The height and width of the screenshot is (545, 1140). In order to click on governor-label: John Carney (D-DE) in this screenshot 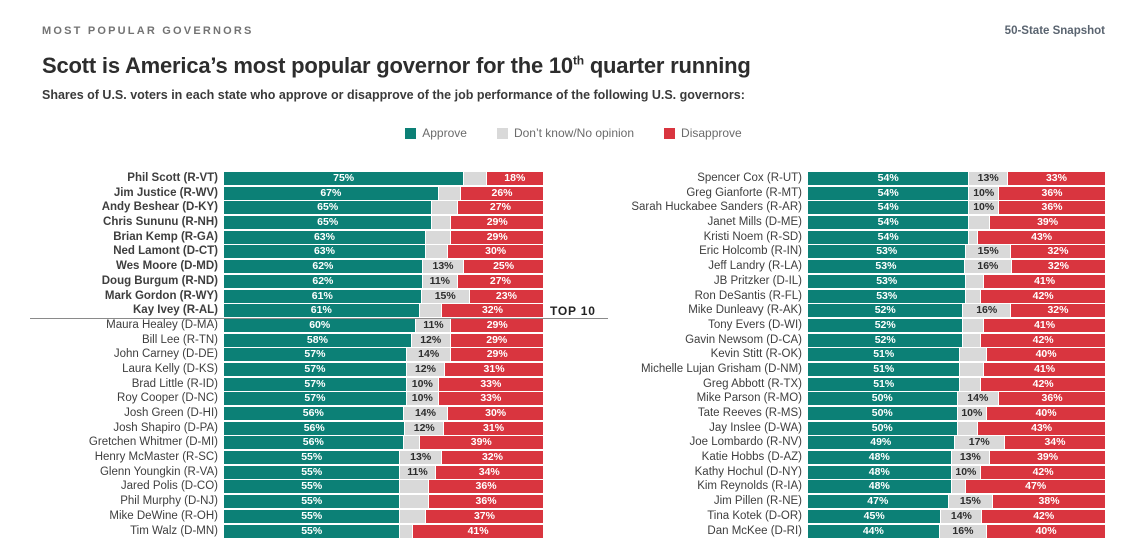, I will do `click(165, 354)`.